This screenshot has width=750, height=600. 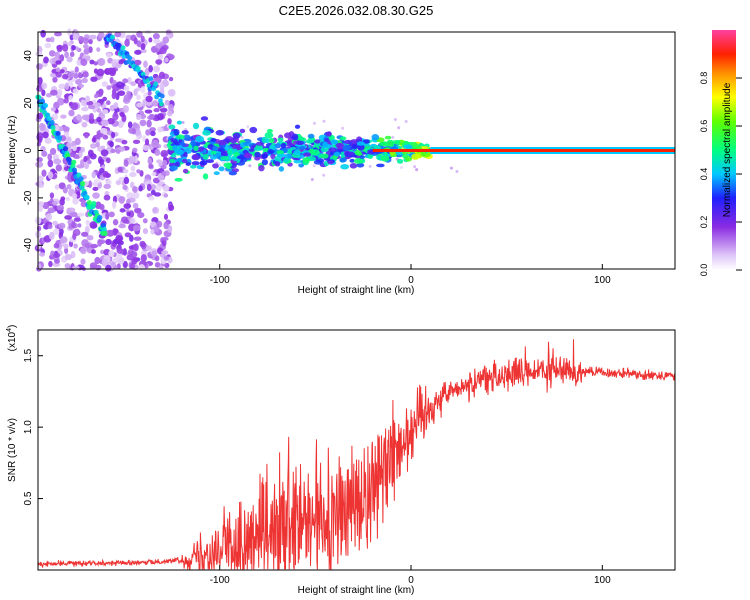 I want to click on snr-x-label: Height of straight line (km), so click(x=356, y=590).